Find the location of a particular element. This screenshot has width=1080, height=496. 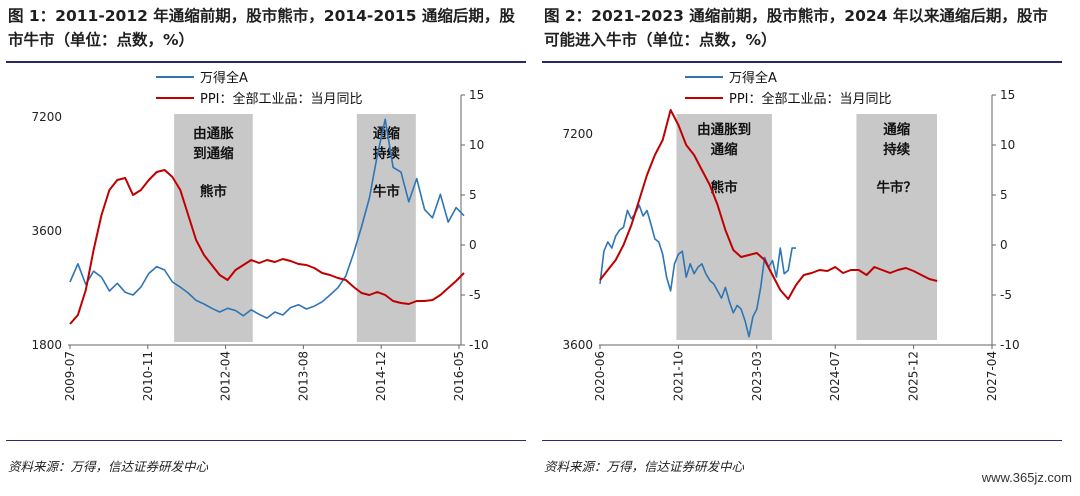

x-tick-label: 2014-12 is located at coordinates (381, 376).